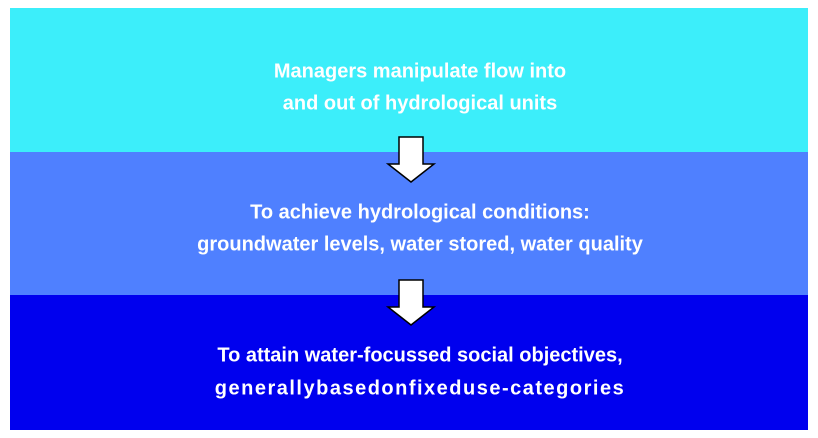 This screenshot has width=818, height=438. What do you see at coordinates (420, 388) in the screenshot?
I see `box-text: generallybasedonfixeduse-categories` at bounding box center [420, 388].